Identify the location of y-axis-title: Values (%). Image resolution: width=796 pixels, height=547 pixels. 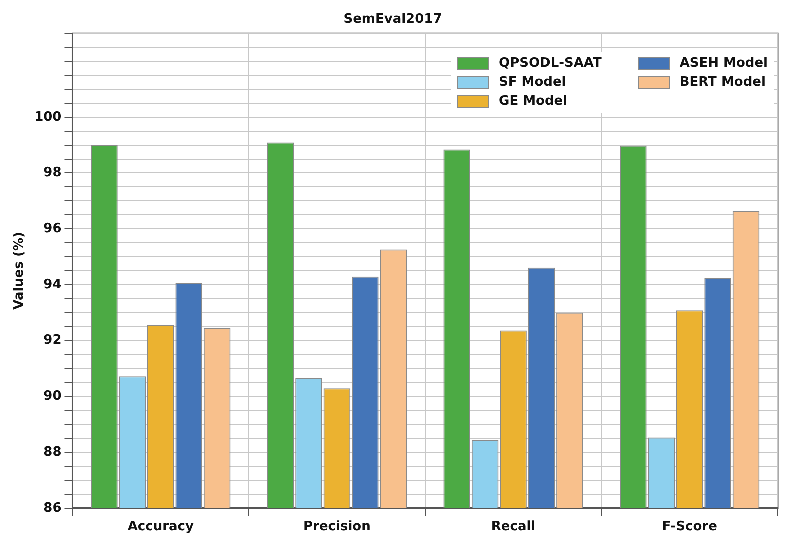
(20, 271).